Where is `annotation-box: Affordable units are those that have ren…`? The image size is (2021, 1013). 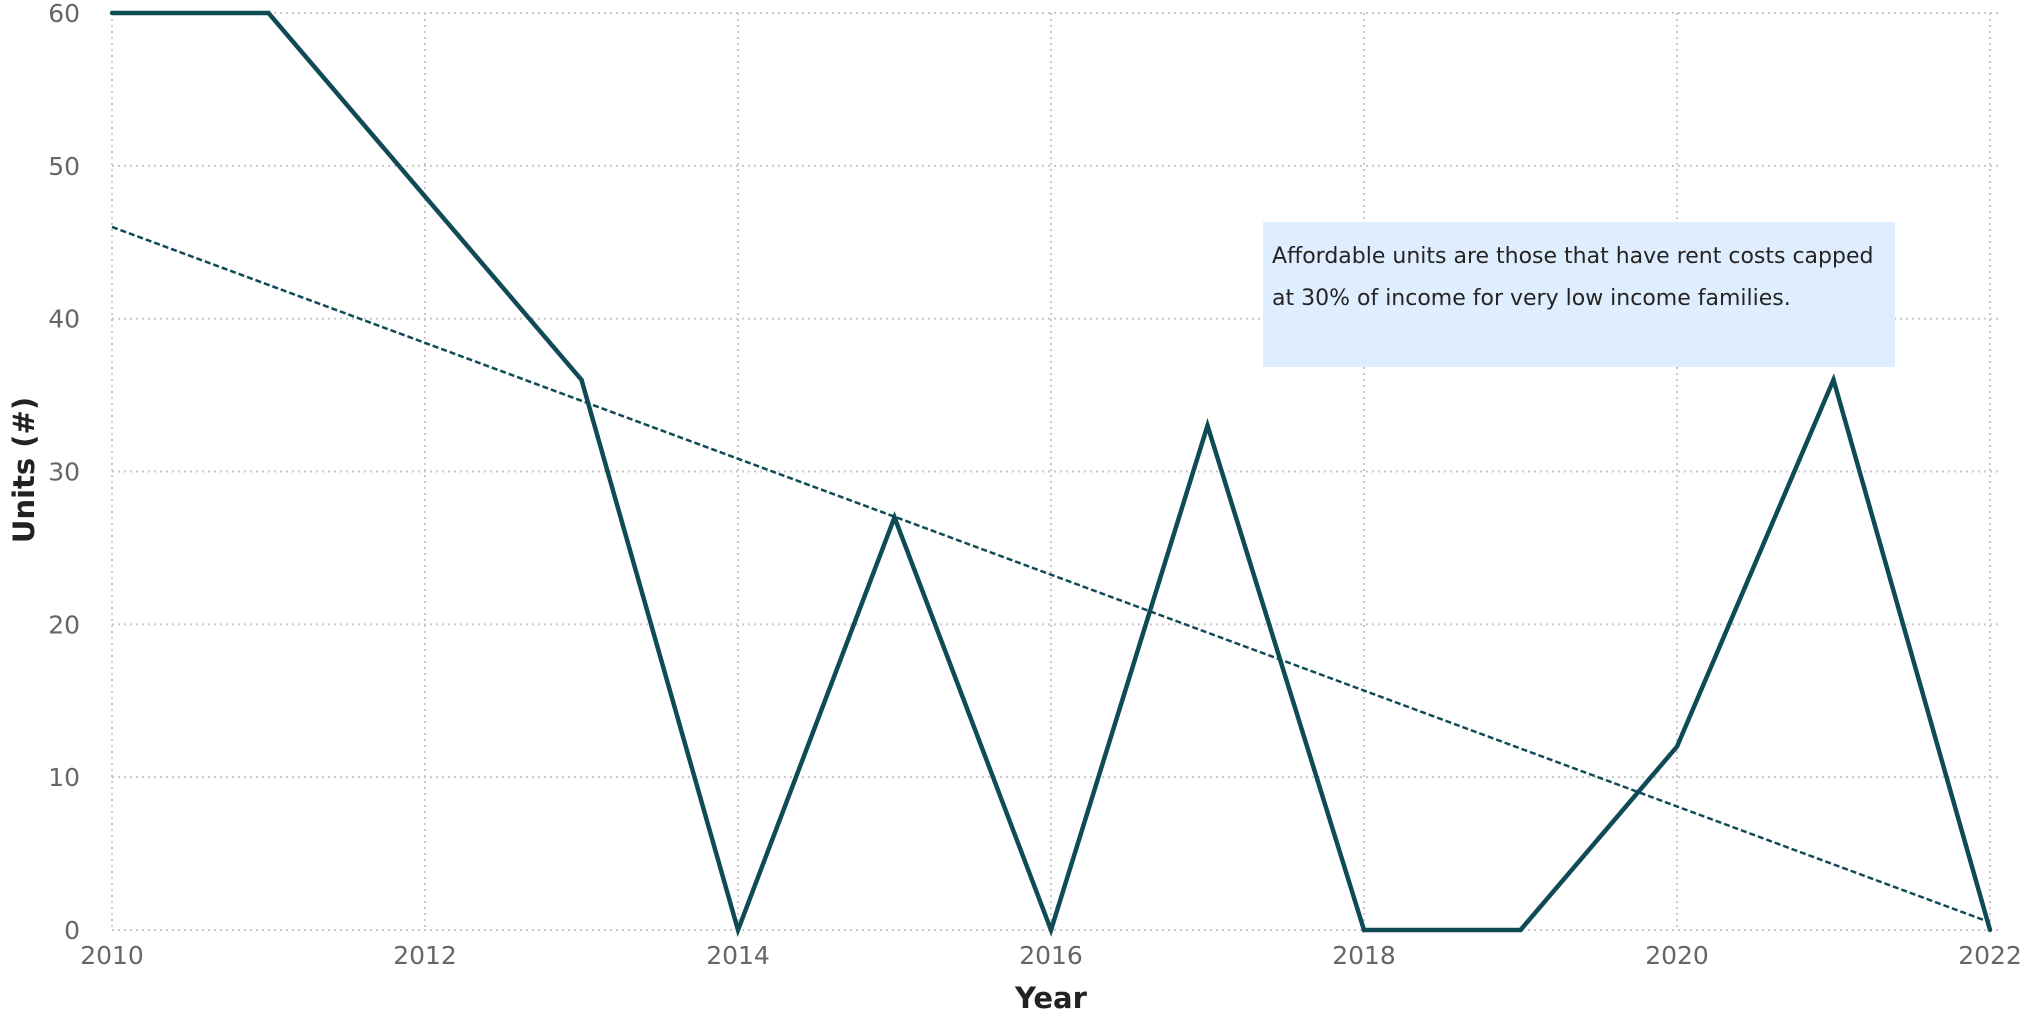
annotation-box: Affordable units are those that have ren… is located at coordinates (1579, 294).